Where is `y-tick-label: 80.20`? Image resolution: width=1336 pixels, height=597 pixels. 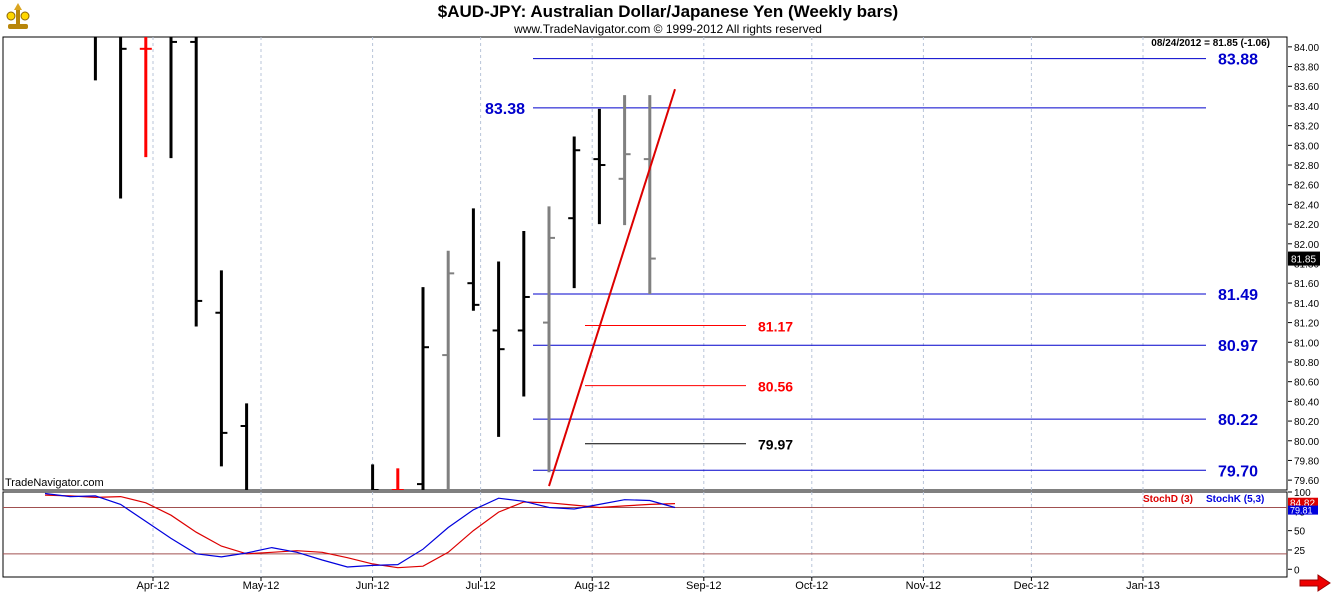 y-tick-label: 80.20 is located at coordinates (1306, 422).